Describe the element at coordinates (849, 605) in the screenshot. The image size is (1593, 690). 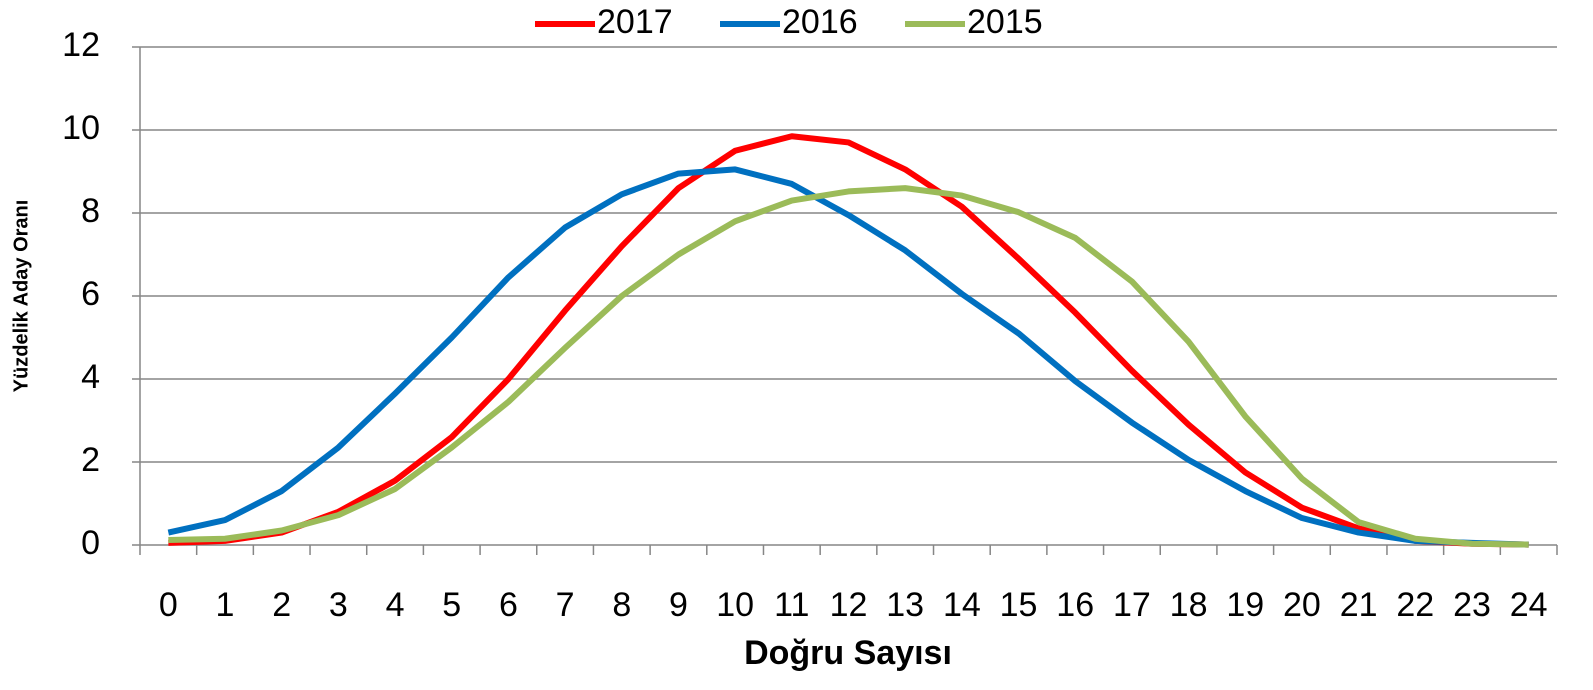
I see `x-tick-label: 12` at that location.